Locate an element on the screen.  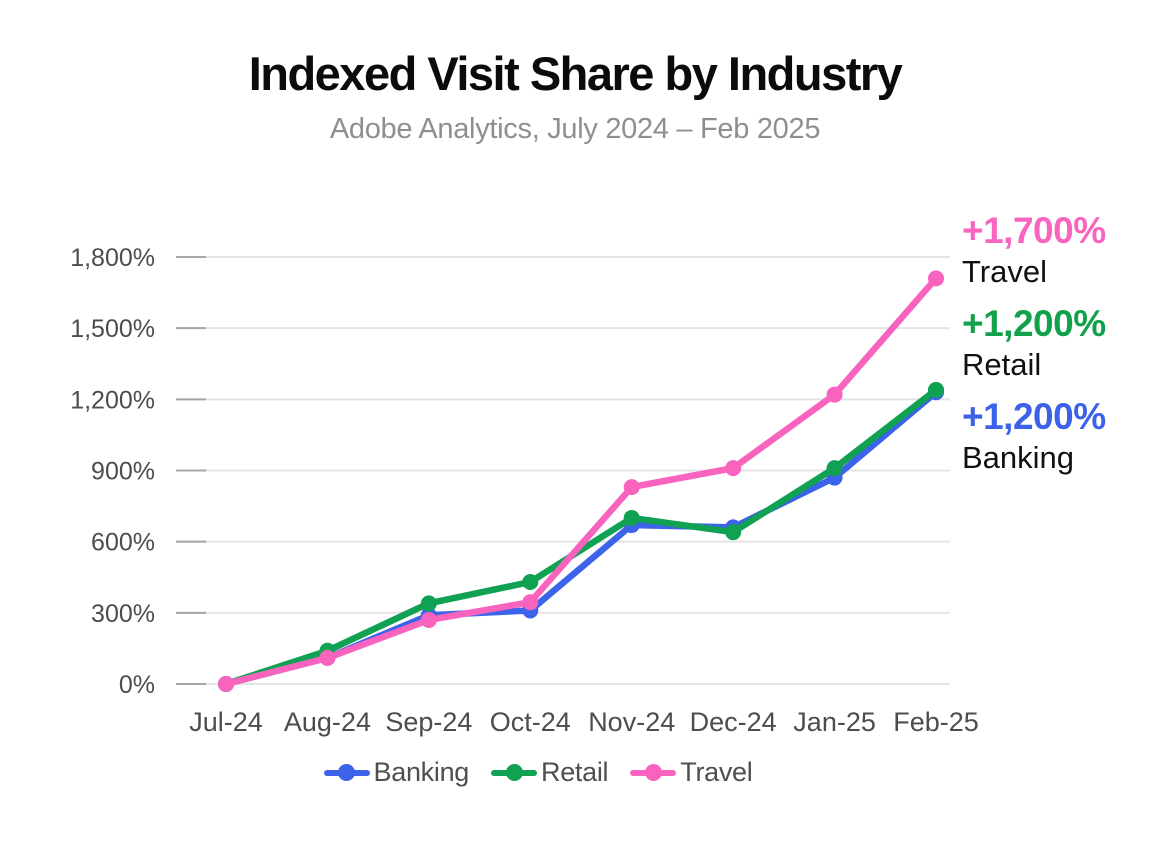
annotation-travel-label: Travel is located at coordinates (1004, 271).